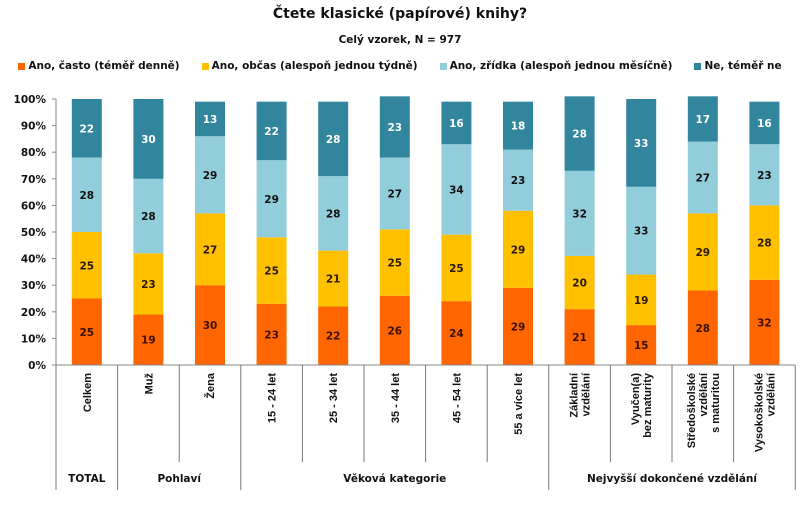 The width and height of the screenshot is (800, 508). Describe the element at coordinates (314, 66) in the screenshot. I see `legend-label: Ano, občas (alespoň jednou týdně)` at that location.